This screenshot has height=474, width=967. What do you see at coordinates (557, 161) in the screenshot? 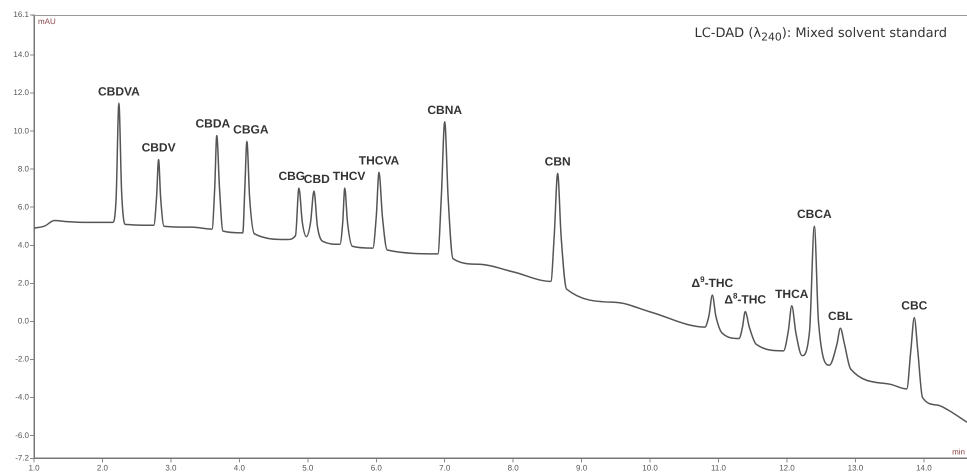
I see `annotation: CBN` at bounding box center [557, 161].